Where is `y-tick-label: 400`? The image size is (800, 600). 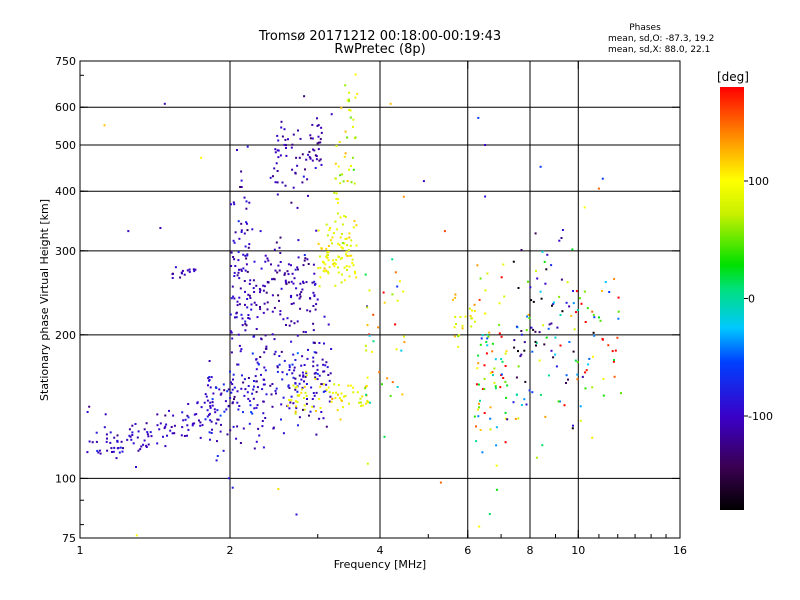
y-tick-label: 400 is located at coordinates (65, 191).